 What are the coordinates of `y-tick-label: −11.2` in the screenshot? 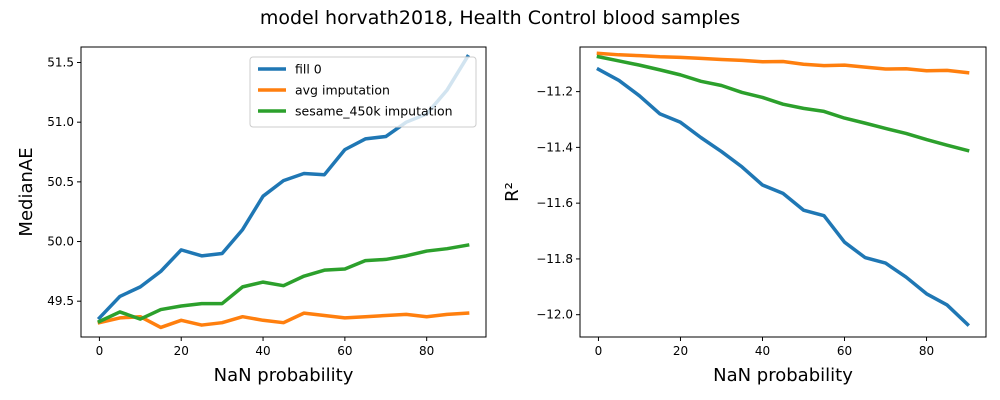 It's located at (554, 92).